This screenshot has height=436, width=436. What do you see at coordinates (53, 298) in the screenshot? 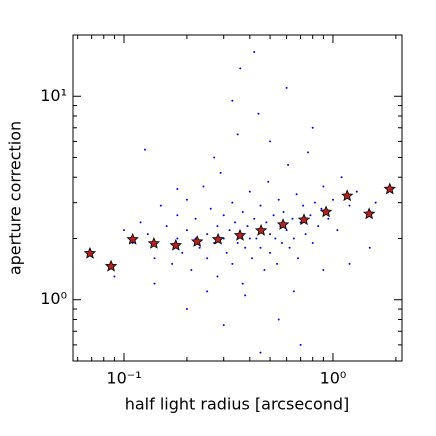
I see `y-tick-label: 10⁰` at bounding box center [53, 298].